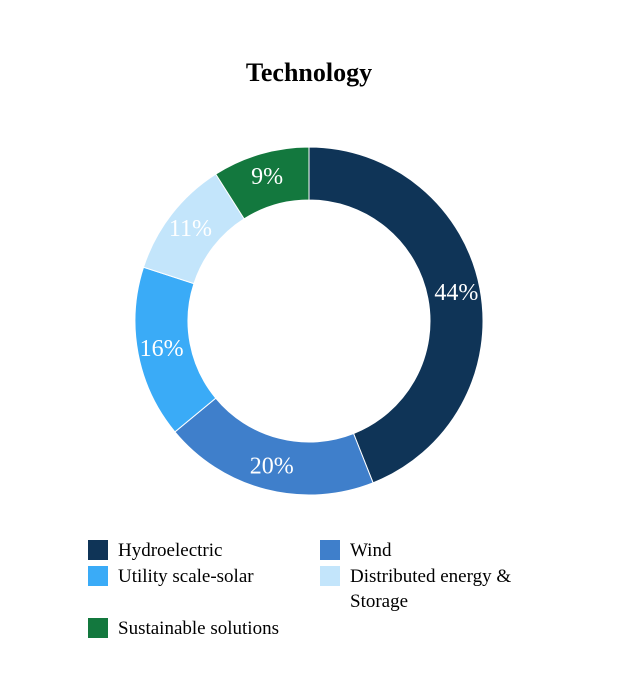 Image resolution: width=618 pixels, height=700 pixels. What do you see at coordinates (170, 550) in the screenshot?
I see `legend-label-hydroelectric: Hydroelectric` at bounding box center [170, 550].